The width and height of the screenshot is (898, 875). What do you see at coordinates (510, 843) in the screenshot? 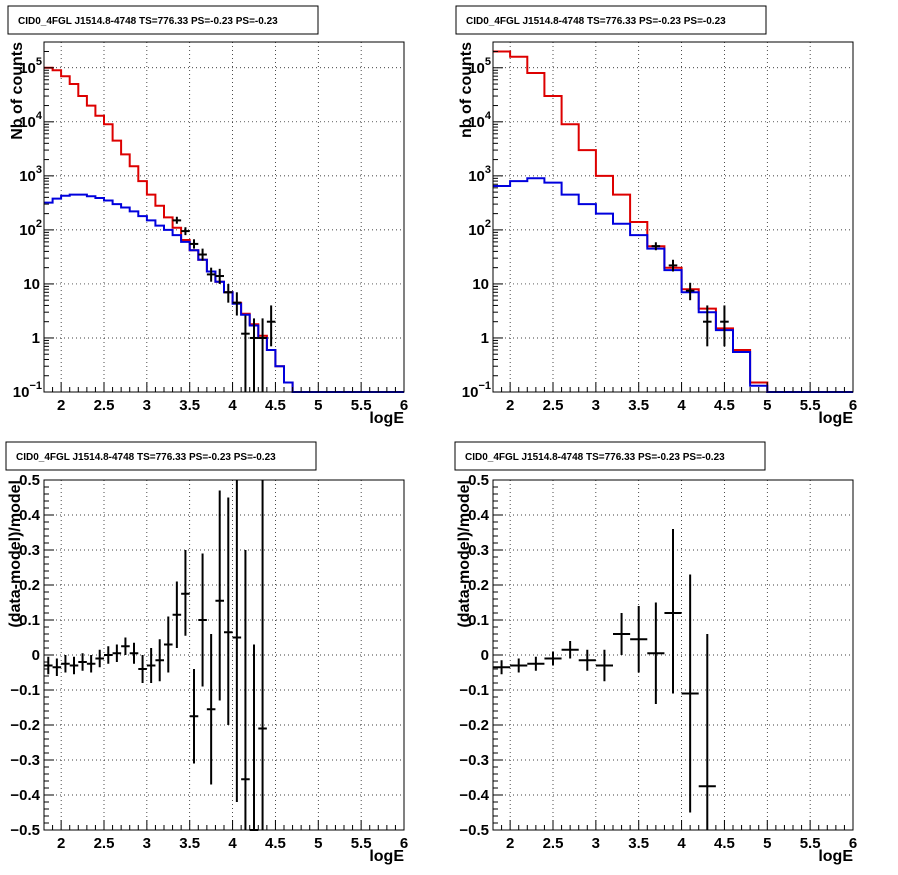
I see `x-tick-label: 2` at bounding box center [510, 843].